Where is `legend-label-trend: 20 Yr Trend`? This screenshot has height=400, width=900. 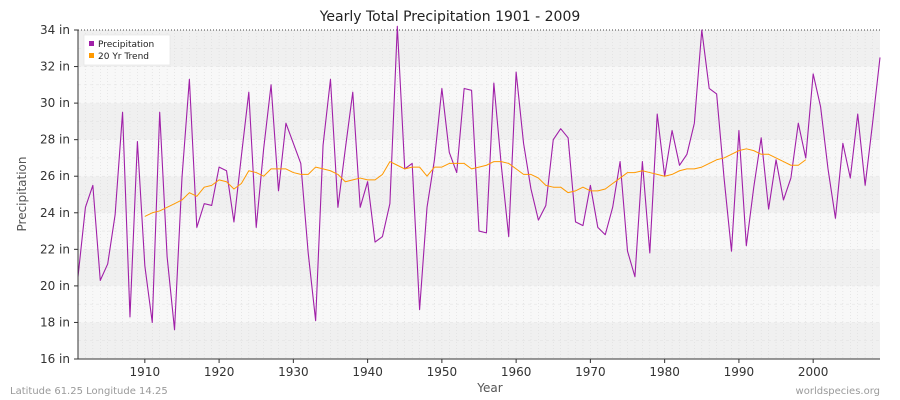 legend-label-trend: 20 Yr Trend is located at coordinates (123, 57).